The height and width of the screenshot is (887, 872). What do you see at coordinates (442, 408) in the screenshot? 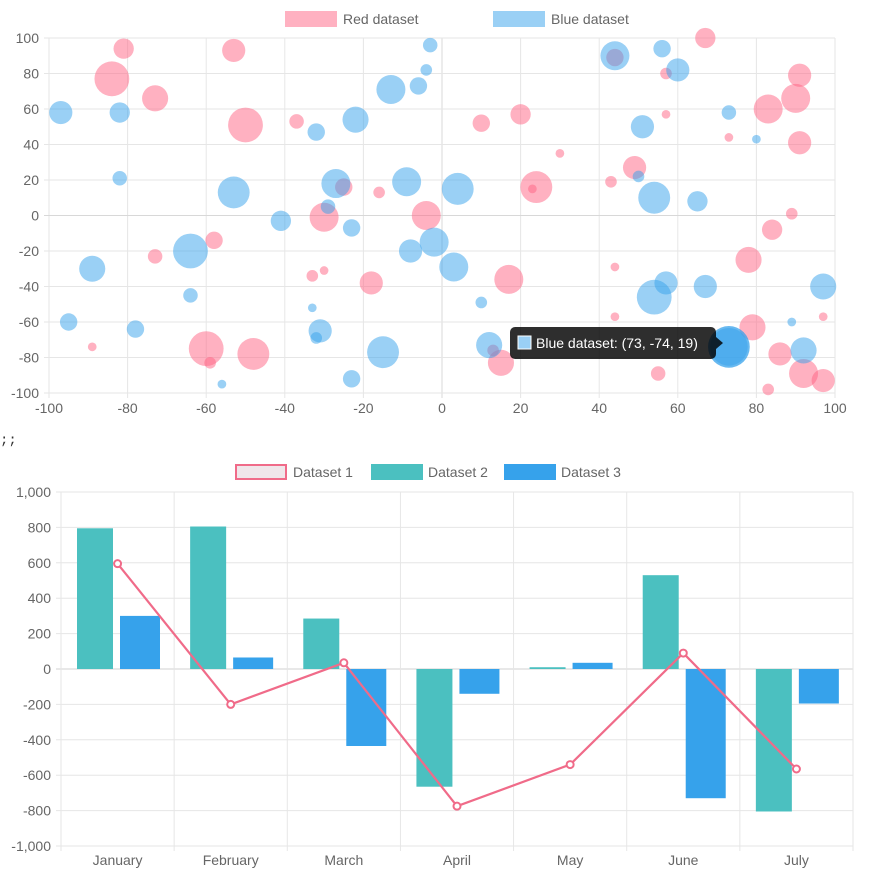
I see `x-tick-label: 0` at bounding box center [442, 408].